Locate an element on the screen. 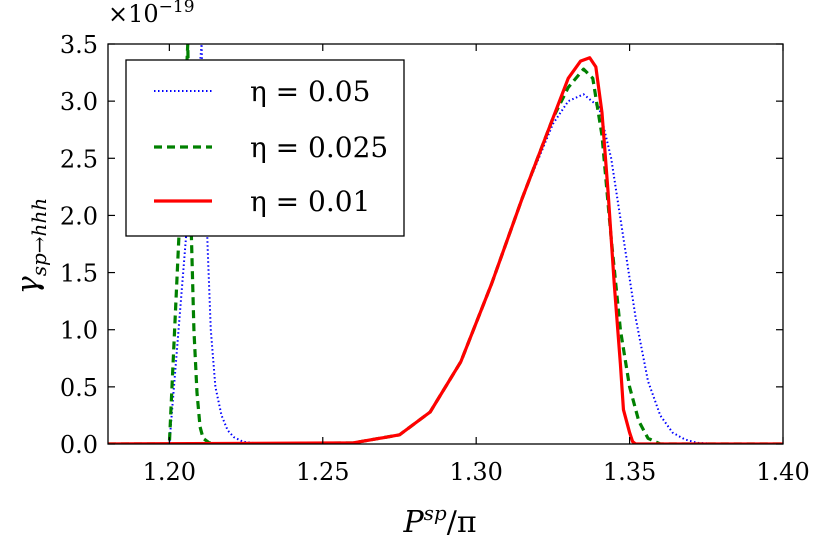 The image size is (822, 546). legend-label-2: η = 0.025 is located at coordinates (319, 147).